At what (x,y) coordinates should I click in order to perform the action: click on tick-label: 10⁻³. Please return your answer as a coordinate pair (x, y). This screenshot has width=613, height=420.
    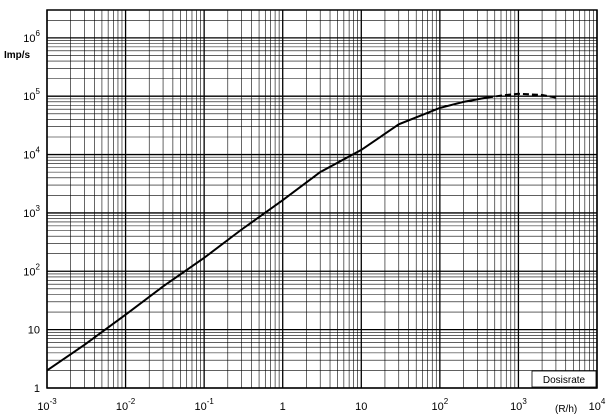
    Looking at the image, I should click on (47, 405).